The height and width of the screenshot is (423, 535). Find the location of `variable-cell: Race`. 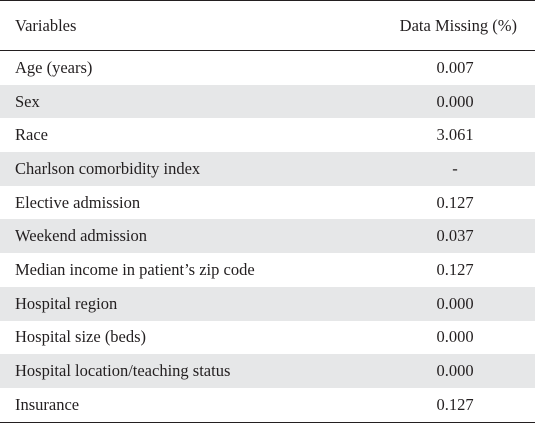

variable-cell: Race is located at coordinates (31, 135).